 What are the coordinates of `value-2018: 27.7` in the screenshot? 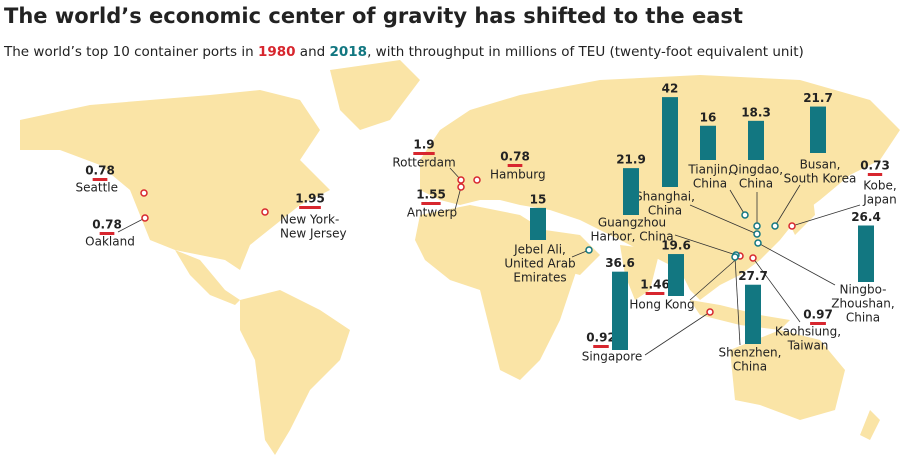 It's located at (753, 276).